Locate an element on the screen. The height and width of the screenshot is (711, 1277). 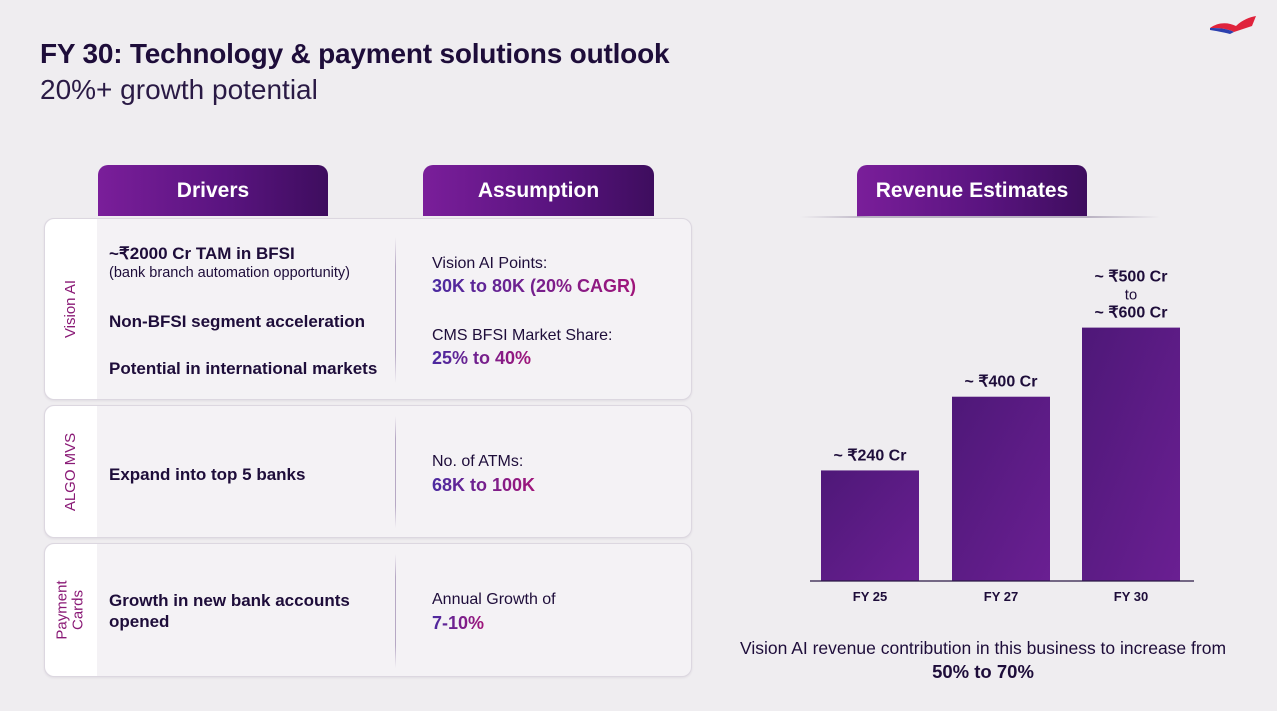
assumption-header-label: Assumption is located at coordinates (538, 190).